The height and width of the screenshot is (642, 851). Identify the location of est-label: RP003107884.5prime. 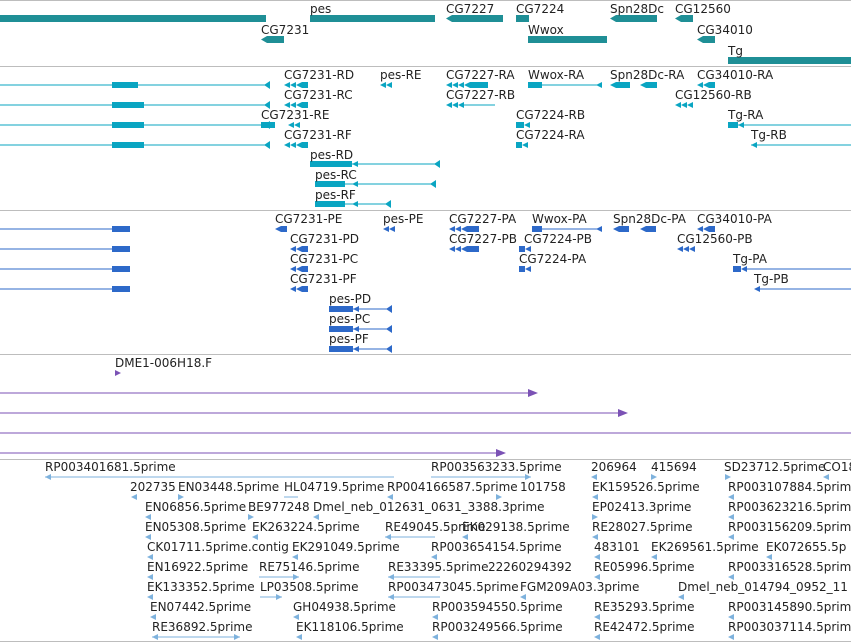
(789, 487).